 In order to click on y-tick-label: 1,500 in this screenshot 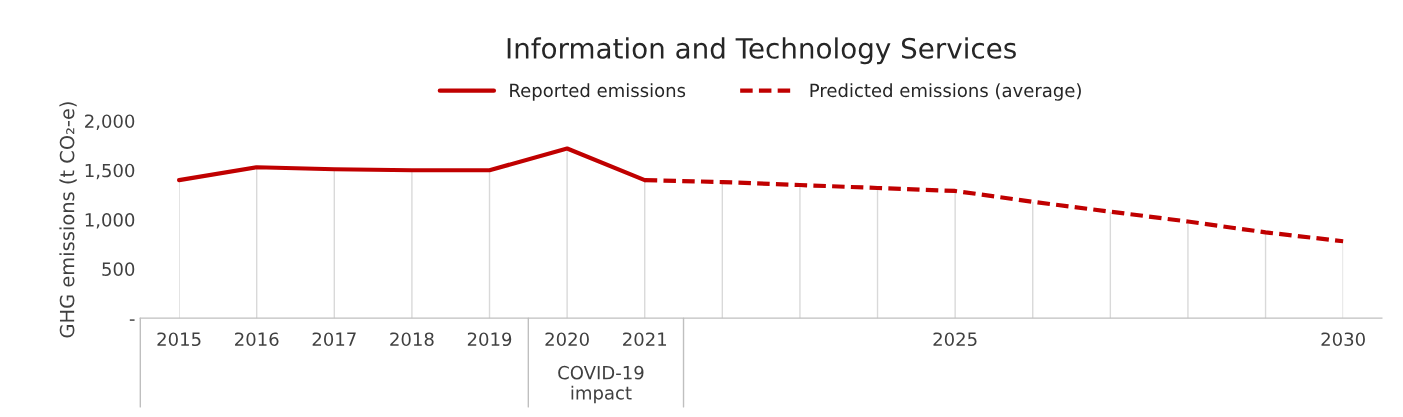, I will do `click(110, 171)`.